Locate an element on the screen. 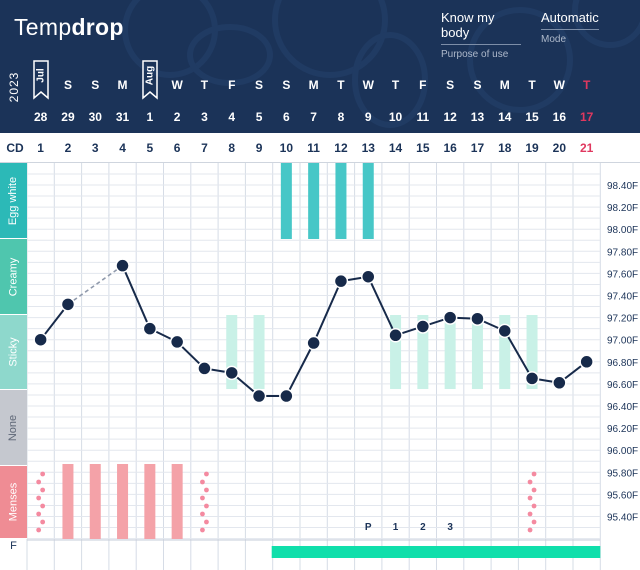 The width and height of the screenshot is (640, 570). purpose-selector: Know my body Purpose of use is located at coordinates (481, 35).